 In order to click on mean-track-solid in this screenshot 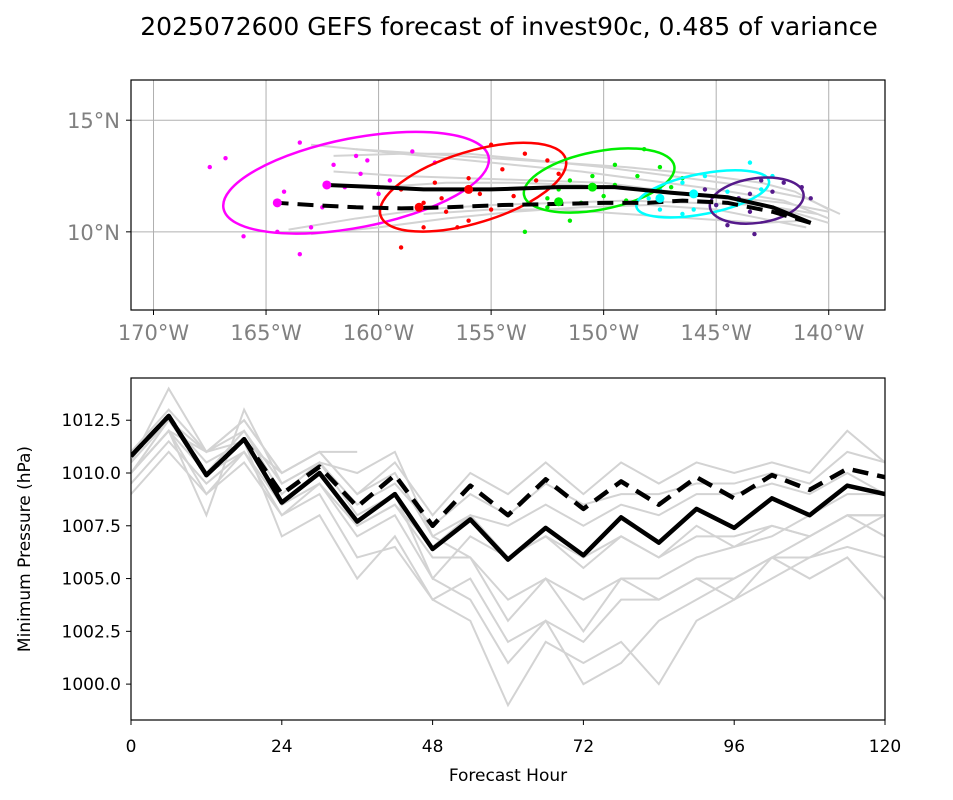, I will do `click(569, 203)`.